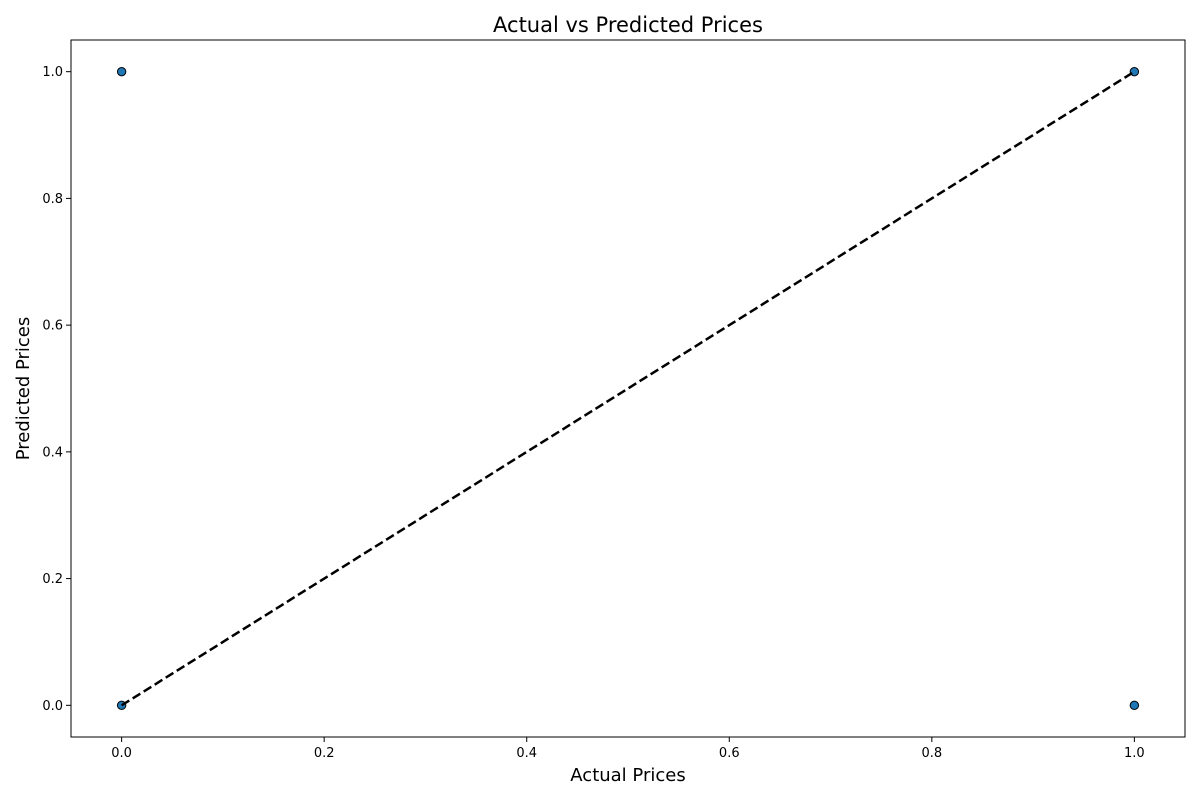 This screenshot has height=800, width=1200. Describe the element at coordinates (729, 753) in the screenshot. I see `x-tick-label: 0.6` at that location.